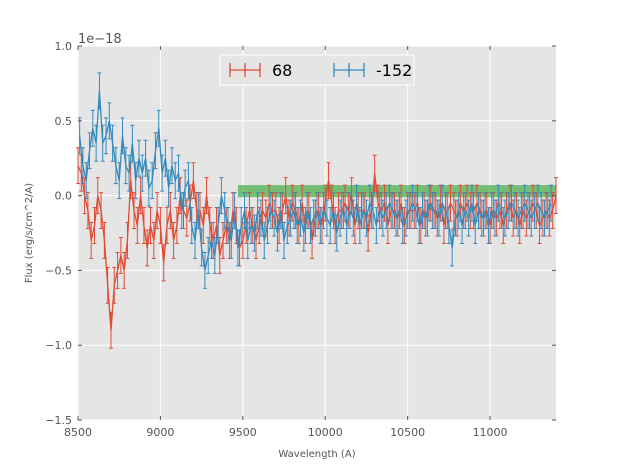 This screenshot has height=467, width=617. I want to click on y-tick-label: −1.0, so click(58, 345).